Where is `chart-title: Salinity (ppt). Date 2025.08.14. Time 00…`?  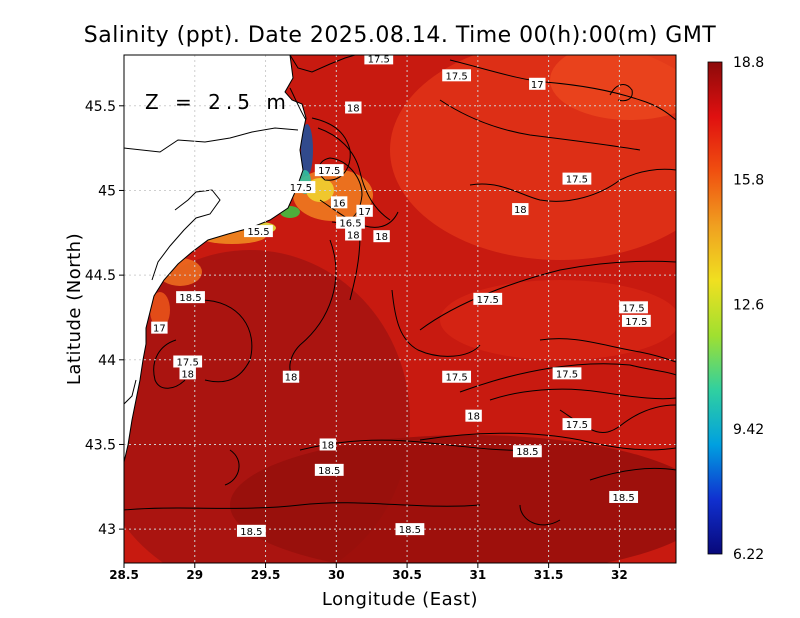 chart-title: Salinity (ppt). Date 2025.08.14. Time 00… is located at coordinates (400, 35).